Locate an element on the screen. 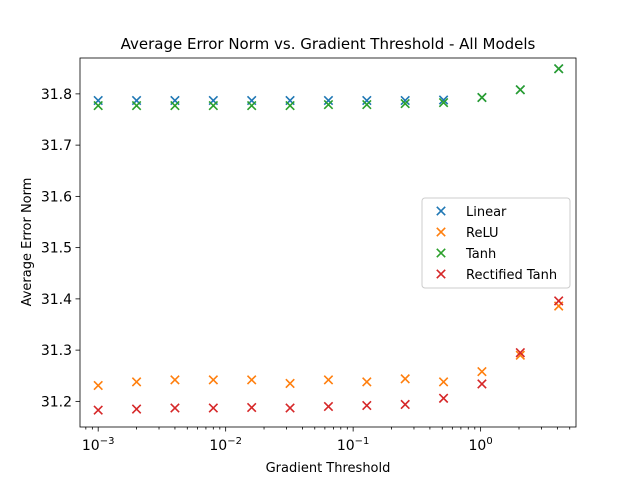 Image resolution: width=640 pixels, height=484 pixels. x-axis-label: Gradient Threshold is located at coordinates (328, 468).